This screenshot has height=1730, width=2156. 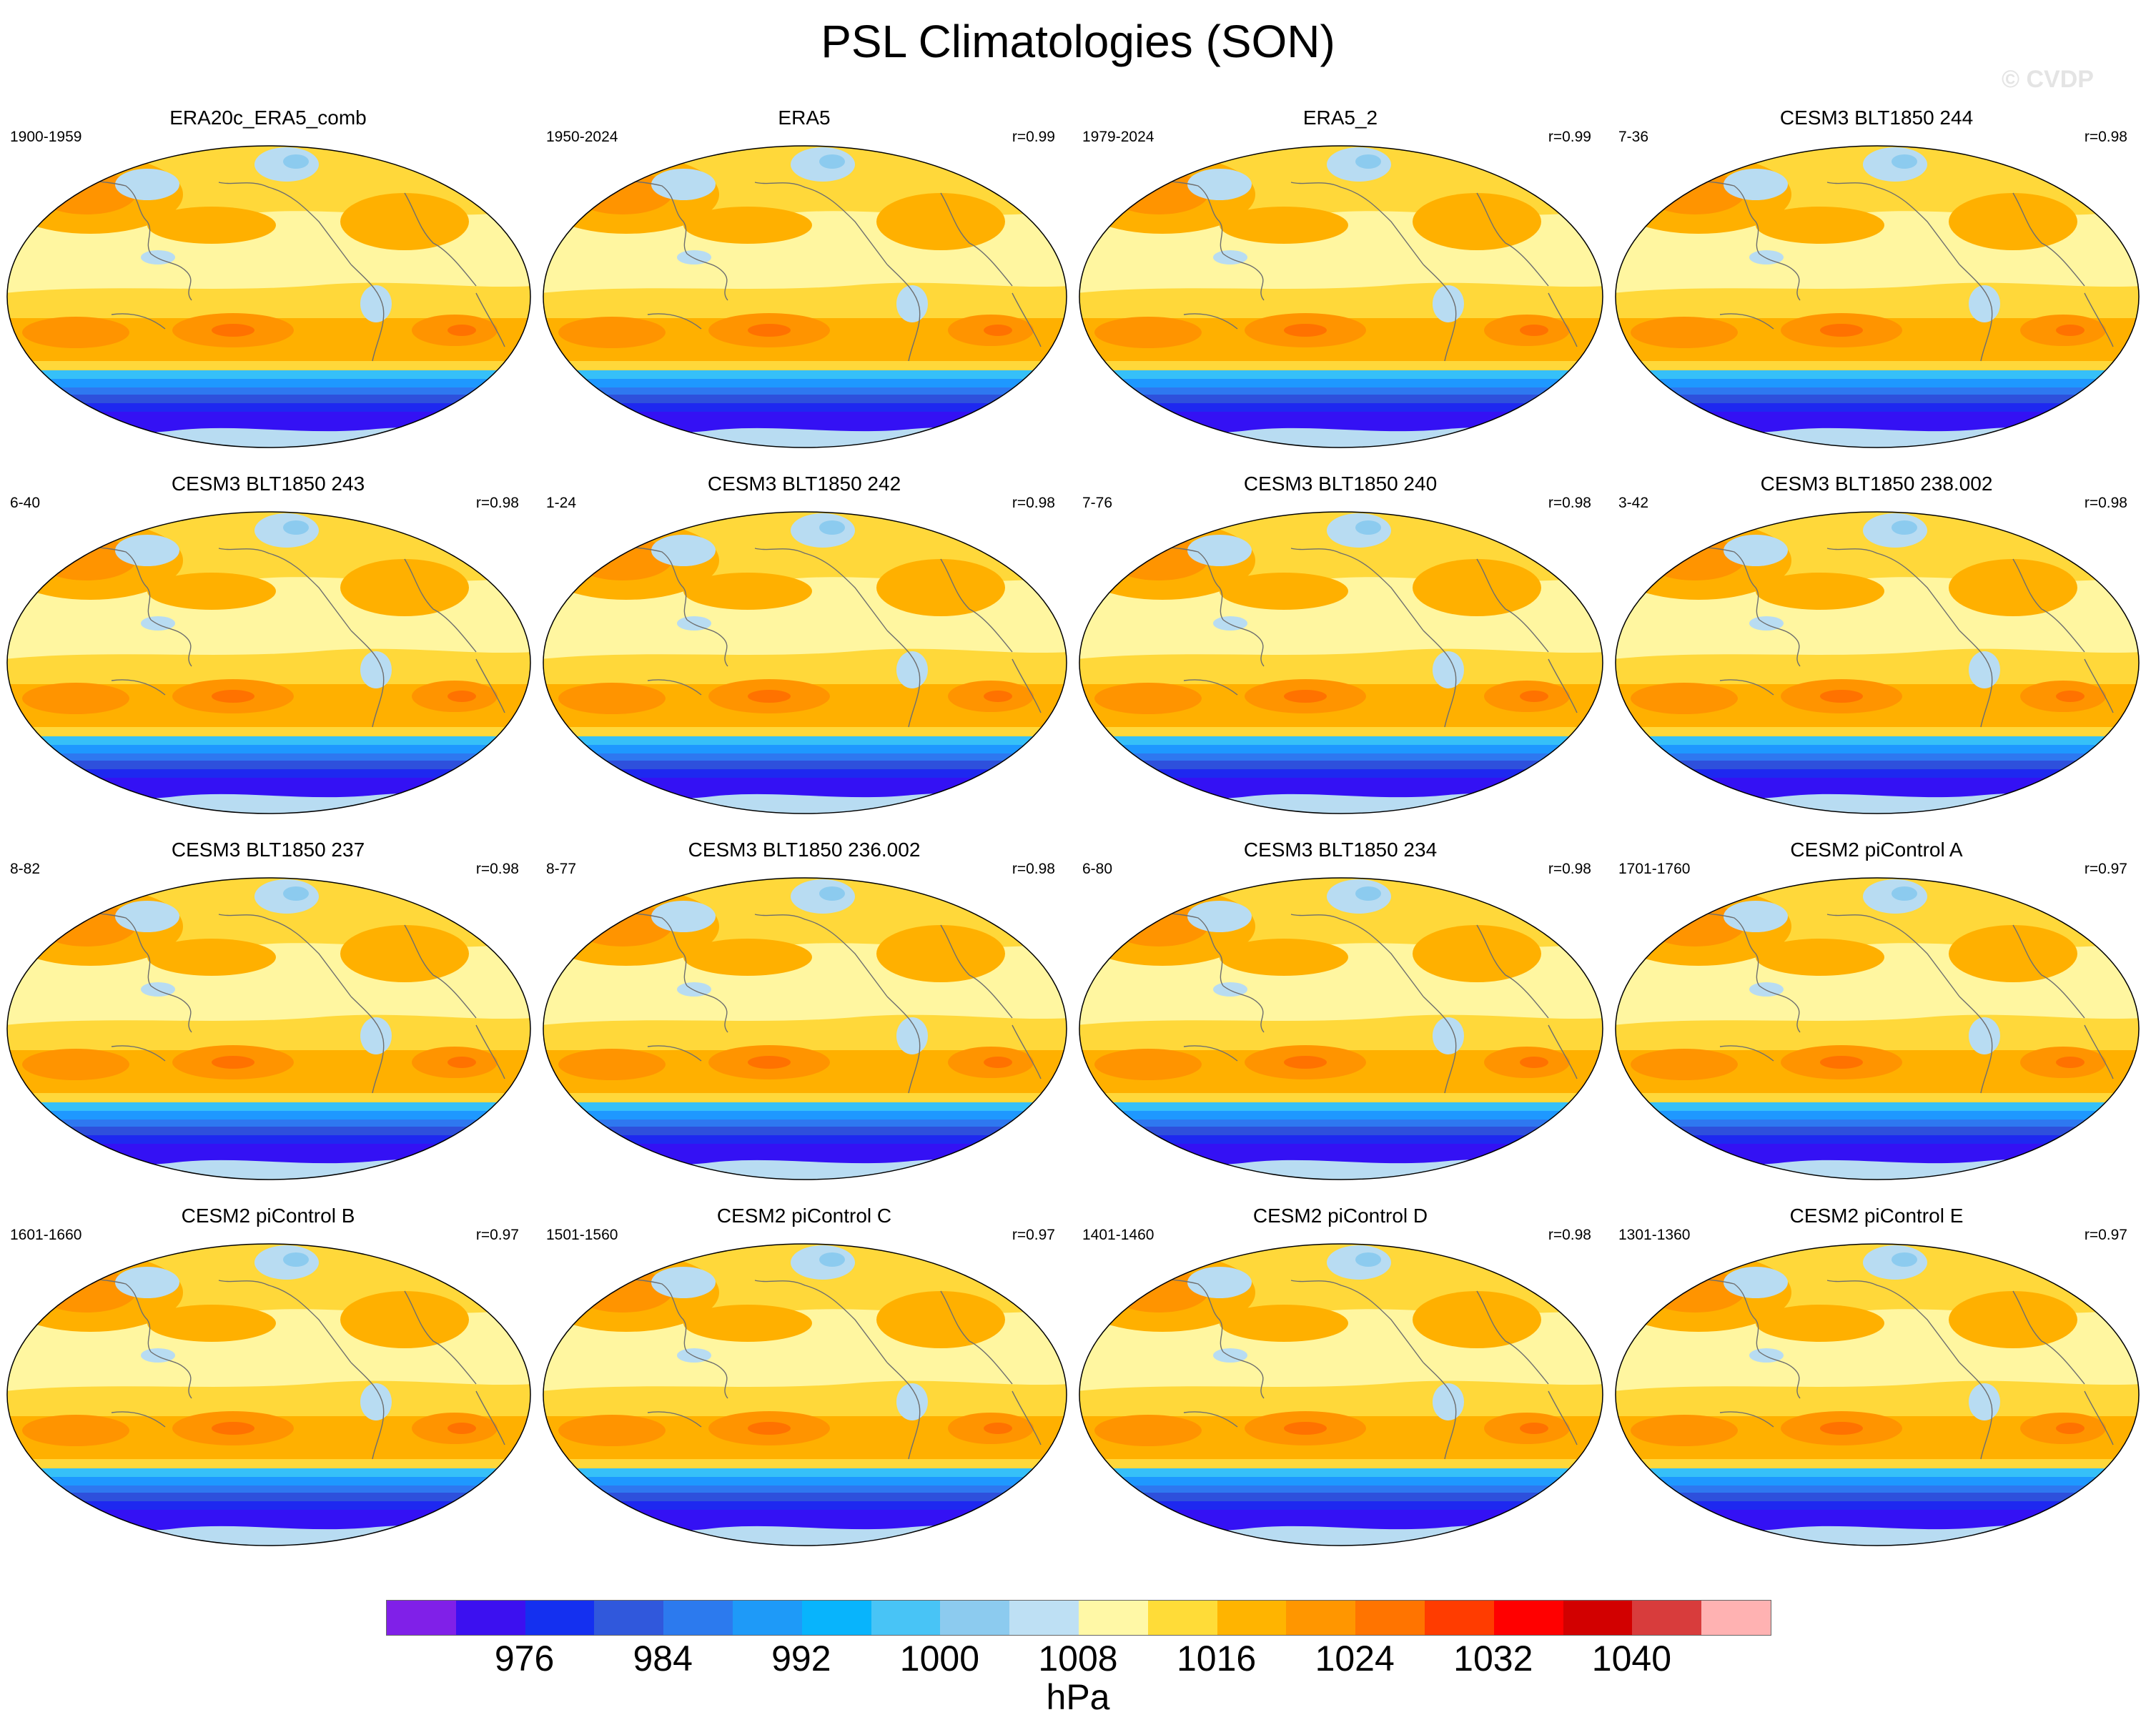 I want to click on panel-years: 1701-1760, so click(x=1654, y=869).